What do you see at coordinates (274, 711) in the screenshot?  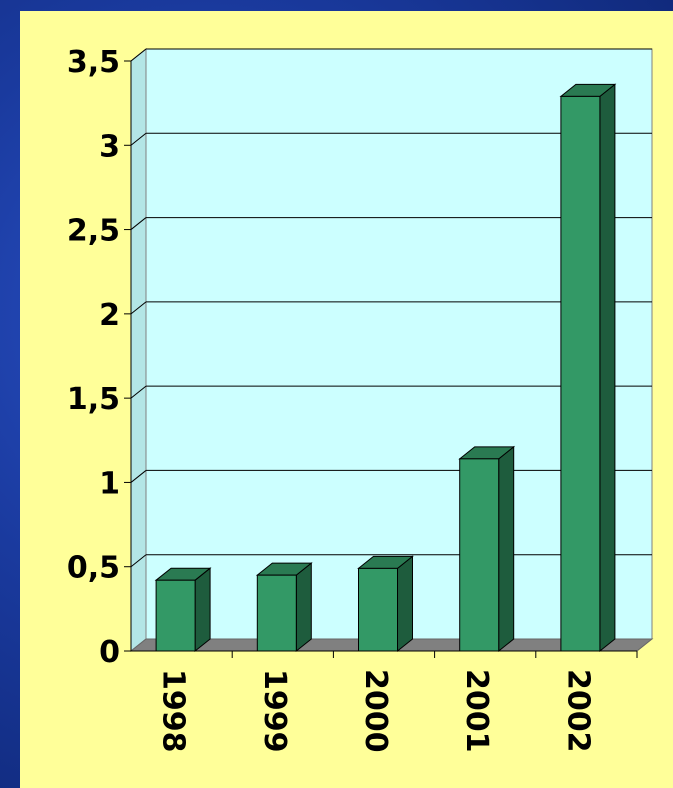 I see `x-category-label: 1999` at bounding box center [274, 711].